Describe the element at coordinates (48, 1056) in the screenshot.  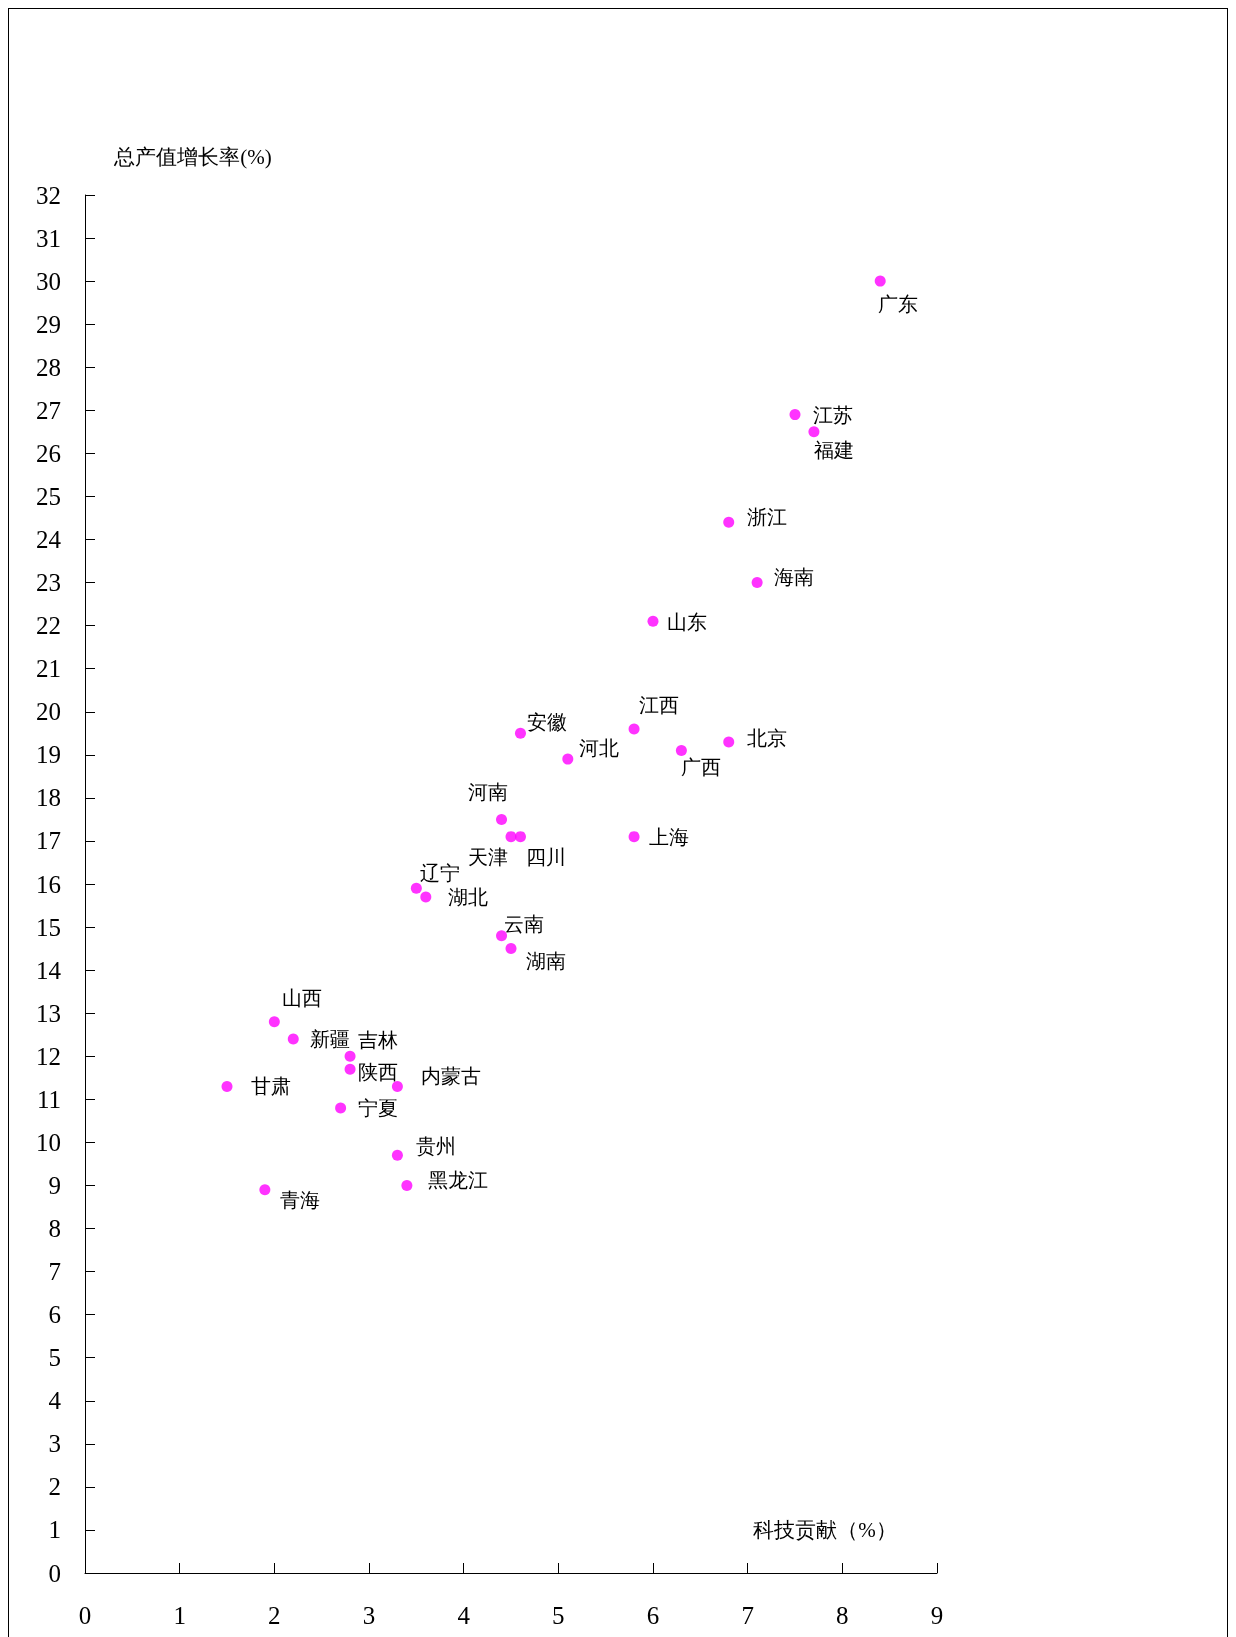
I see `y-tick-label: 12` at that location.